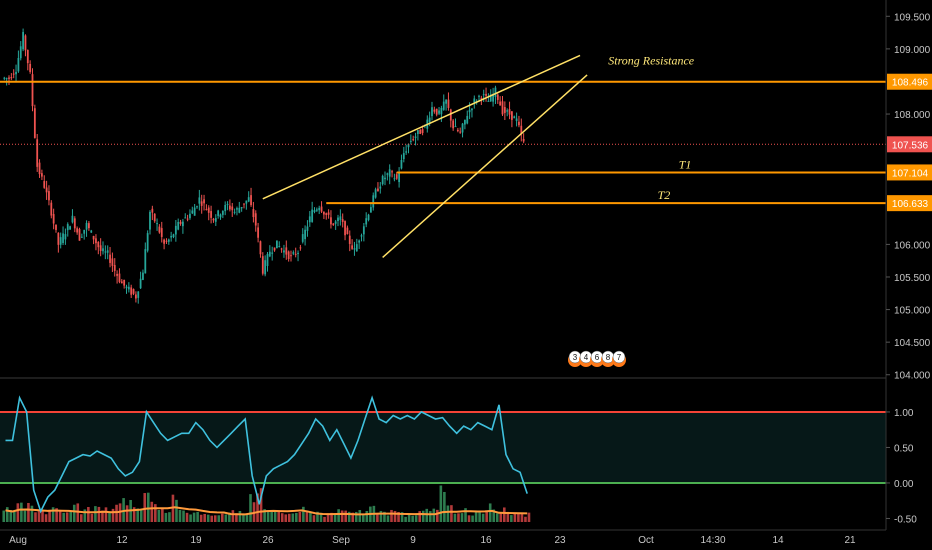  I want to click on level-price-tag: 108.496, so click(909, 81).